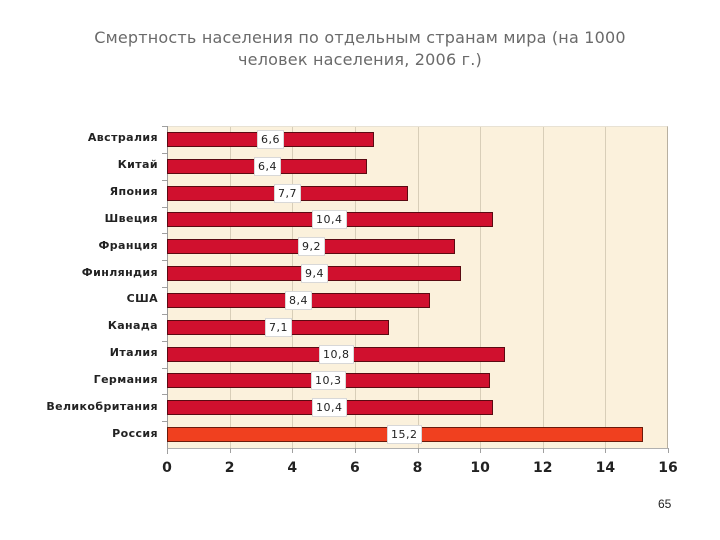  I want to click on category-label: Китай, so click(137, 164).